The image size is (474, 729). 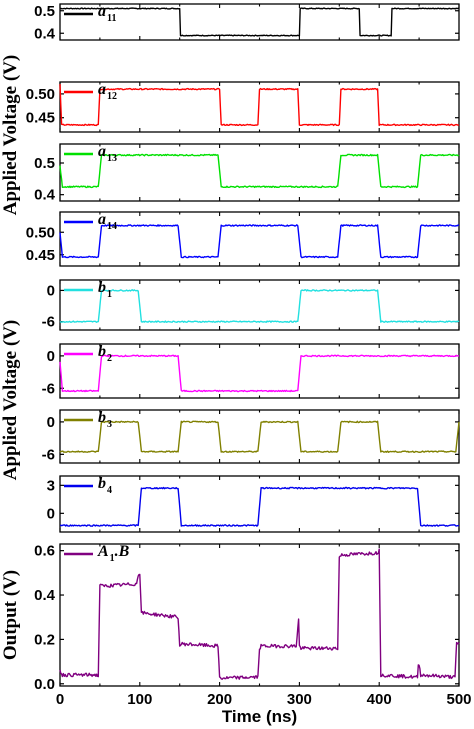 I want to click on panel-5: -6 0 b2, so click(x=251, y=371).